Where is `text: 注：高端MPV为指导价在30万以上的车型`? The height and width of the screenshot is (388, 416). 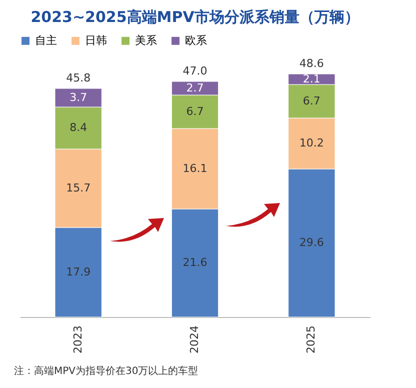
text: 注：高端MPV为指导价在30万以上的车型 is located at coordinates (106, 371).